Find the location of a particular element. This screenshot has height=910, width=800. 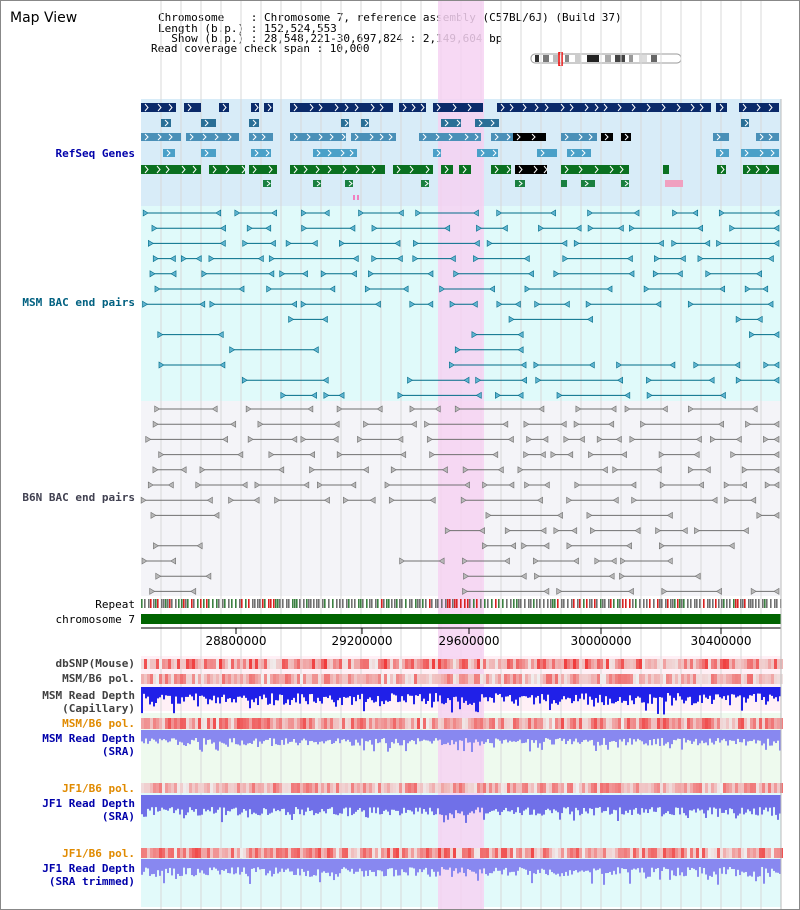

refseq-genes-label: RefSeq Genes is located at coordinates (95, 153).